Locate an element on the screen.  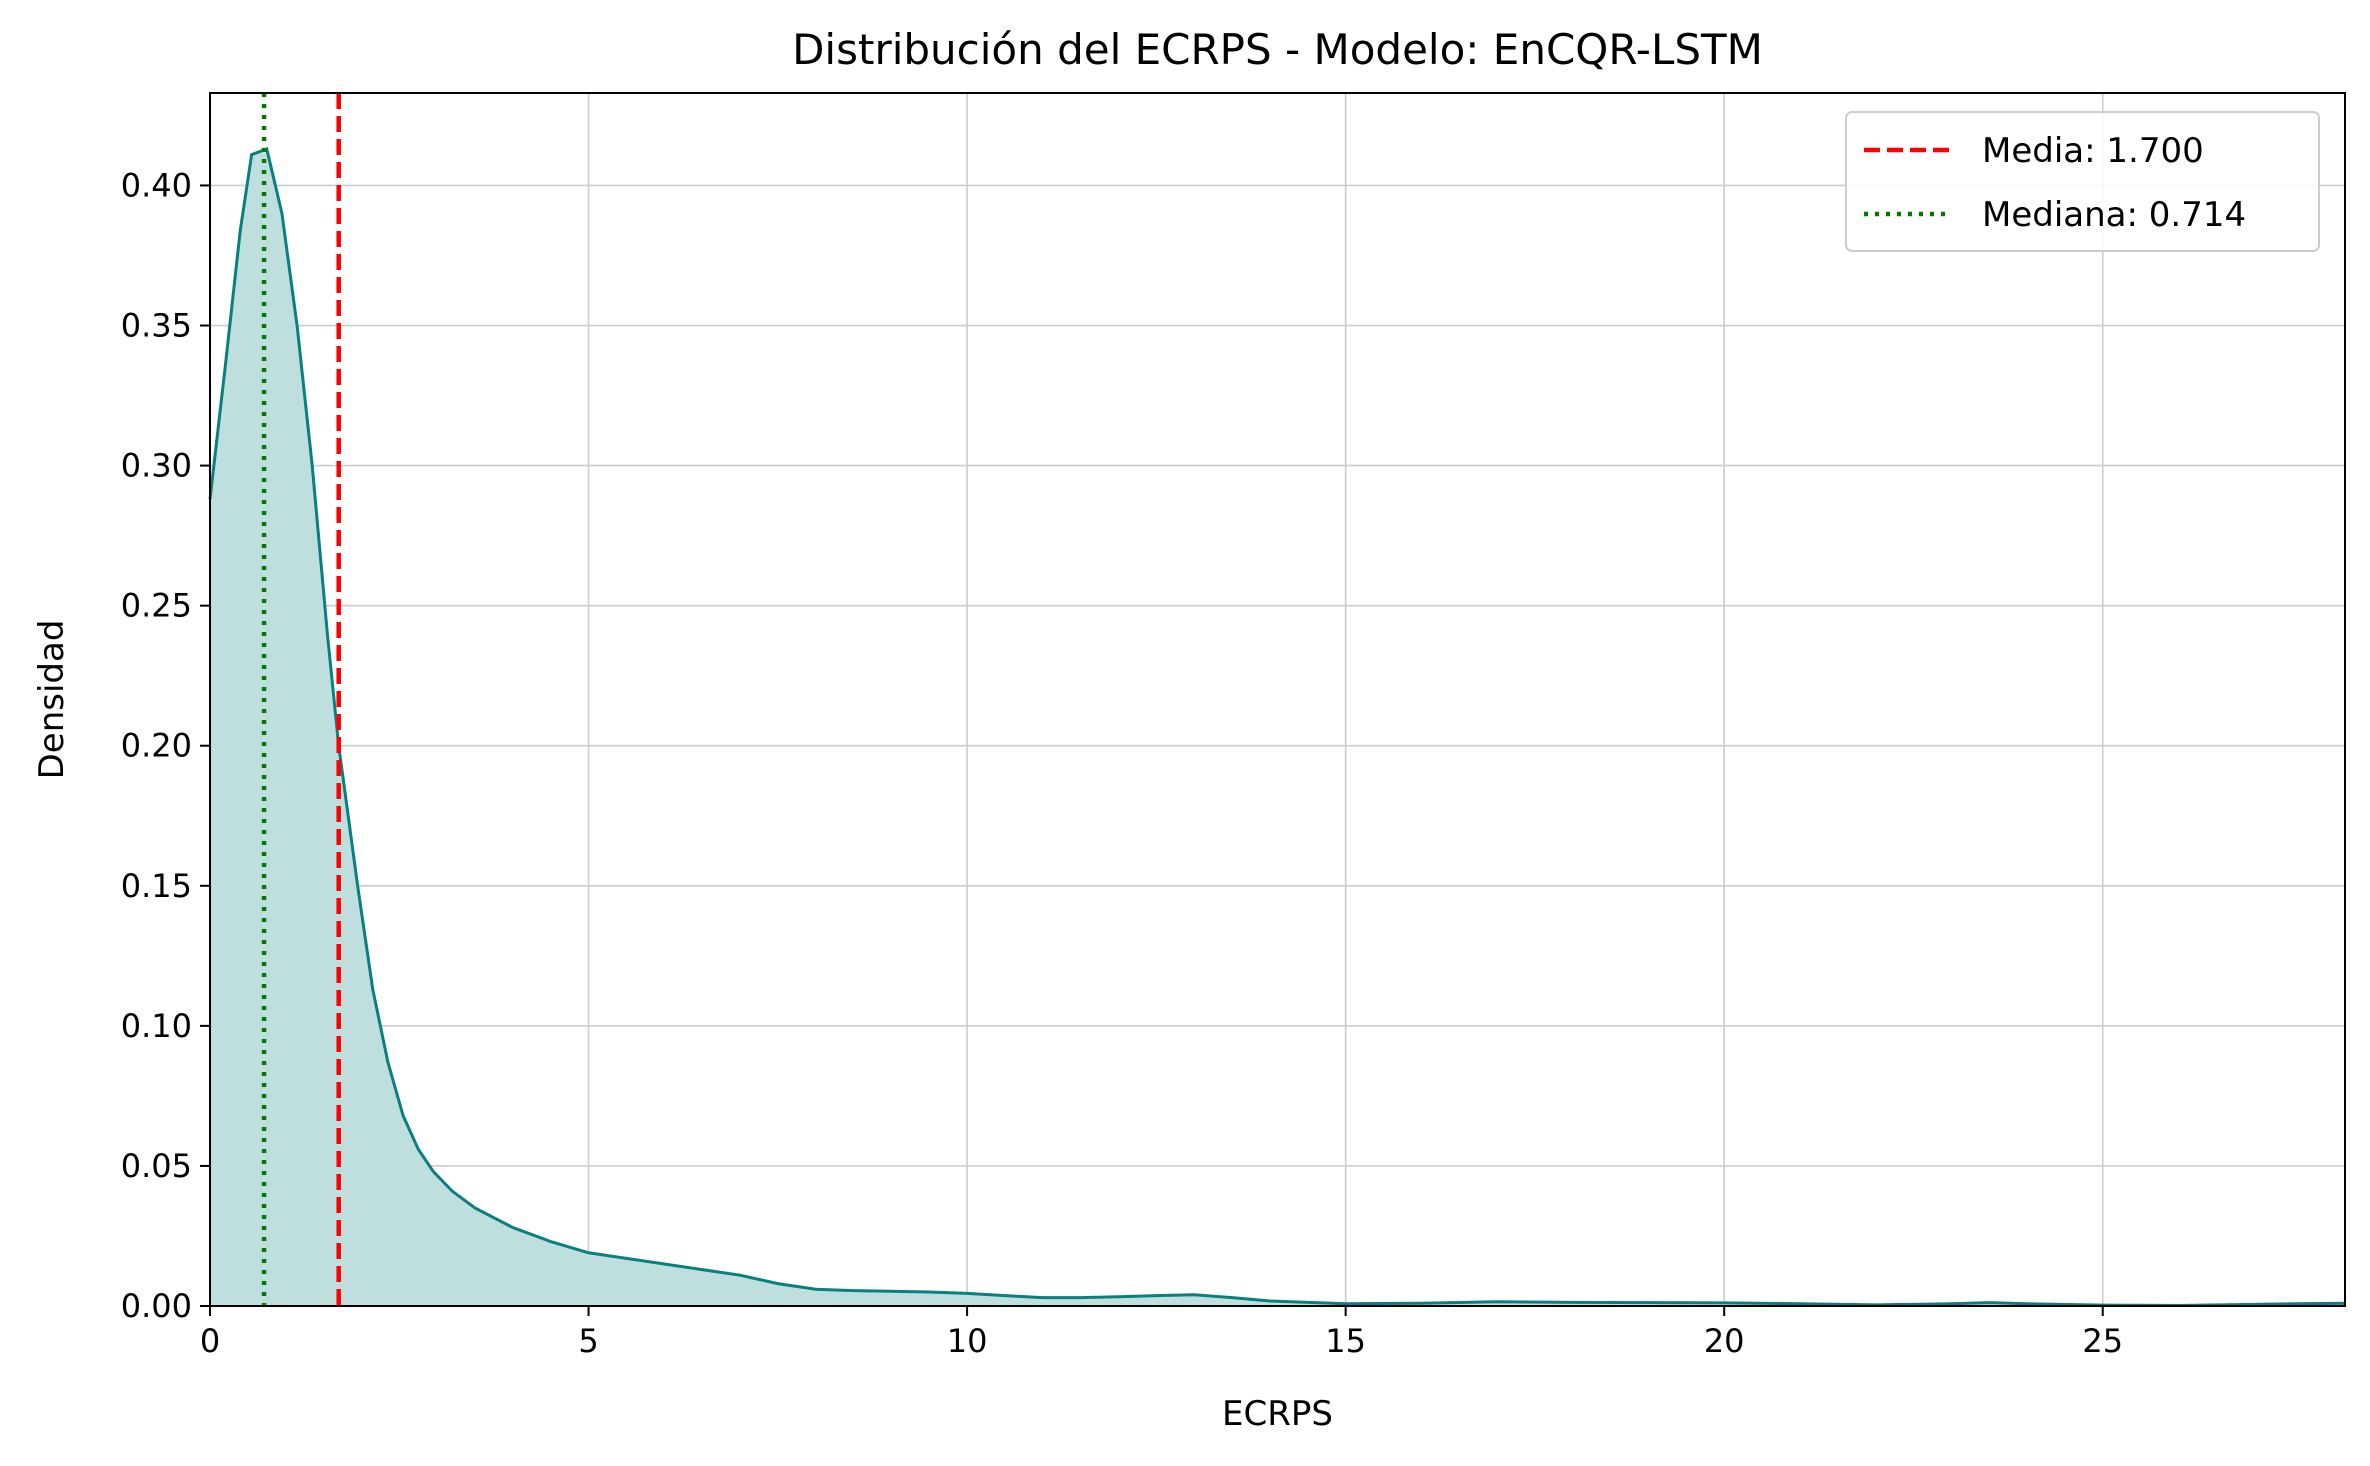
x-axis-title: ECRPS is located at coordinates (1277, 1414).